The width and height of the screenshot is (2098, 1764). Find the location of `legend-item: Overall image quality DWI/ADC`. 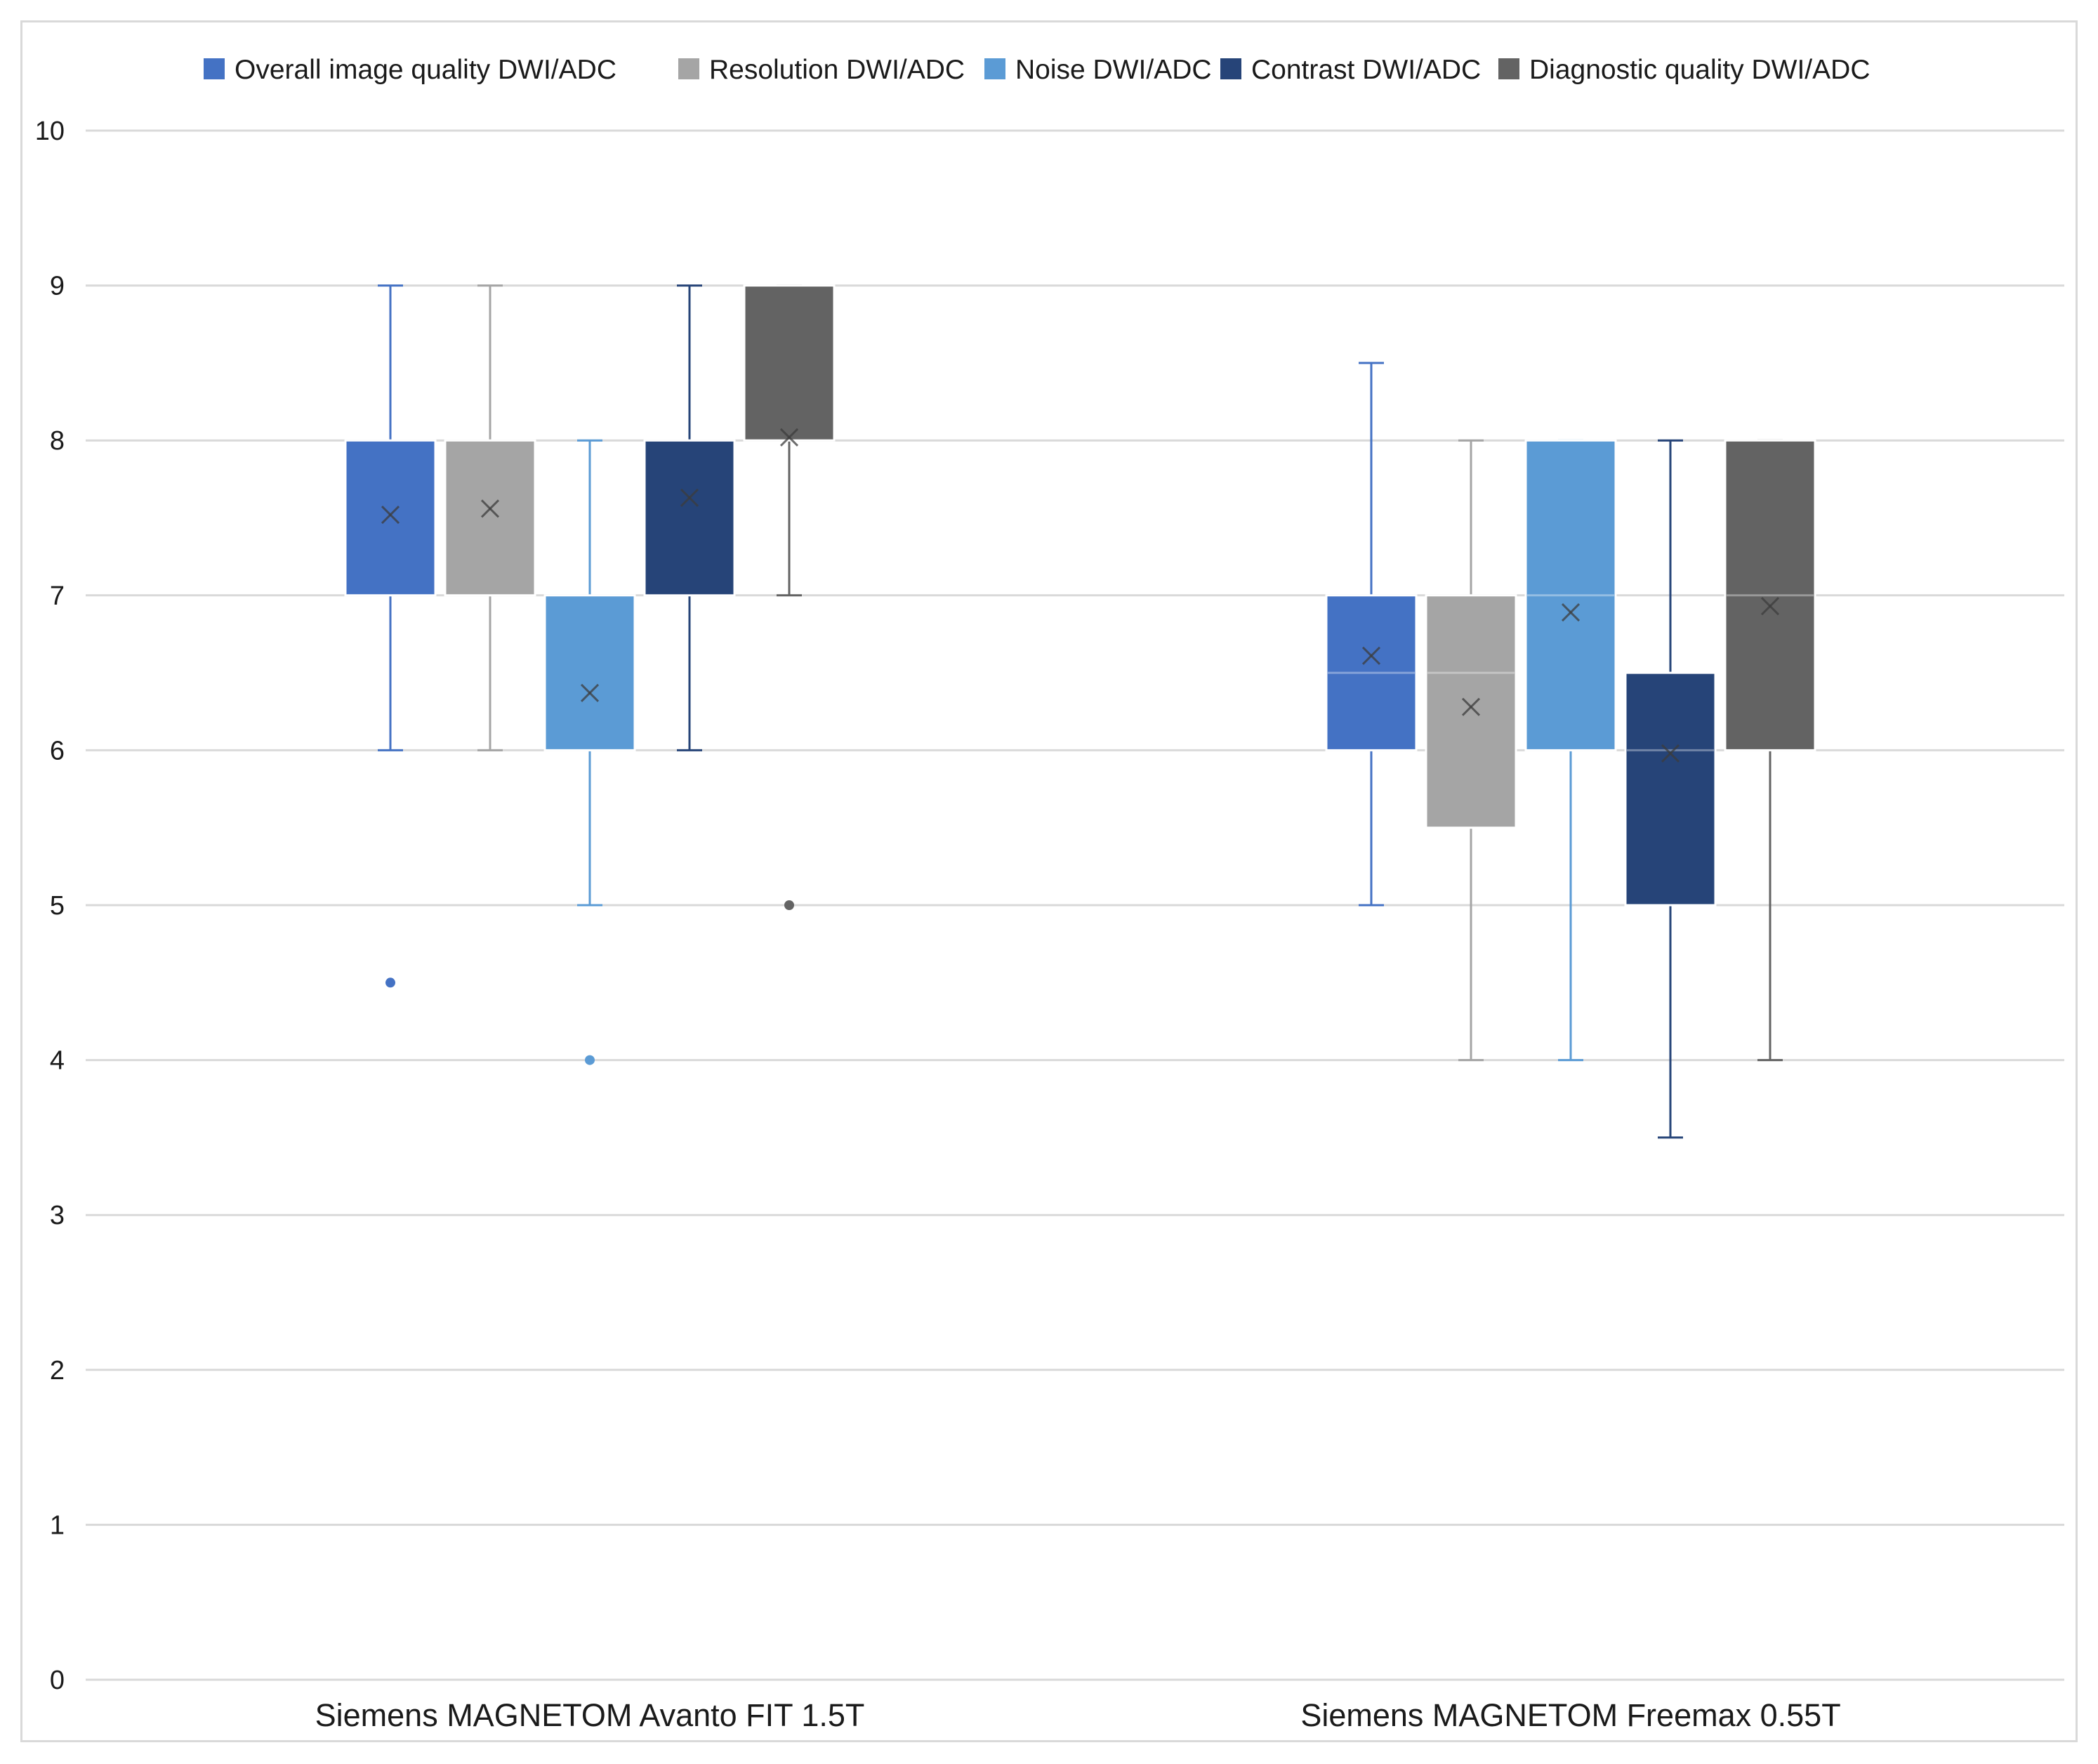

legend-item: Overall image quality DWI/ADC is located at coordinates (410, 70).